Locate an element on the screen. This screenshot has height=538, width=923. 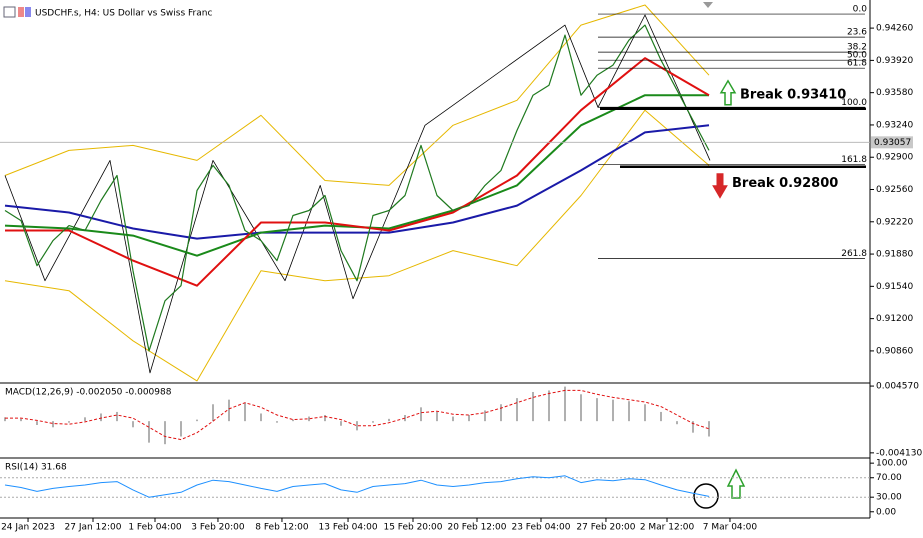
last-price-box is located at coordinates (892, 142).